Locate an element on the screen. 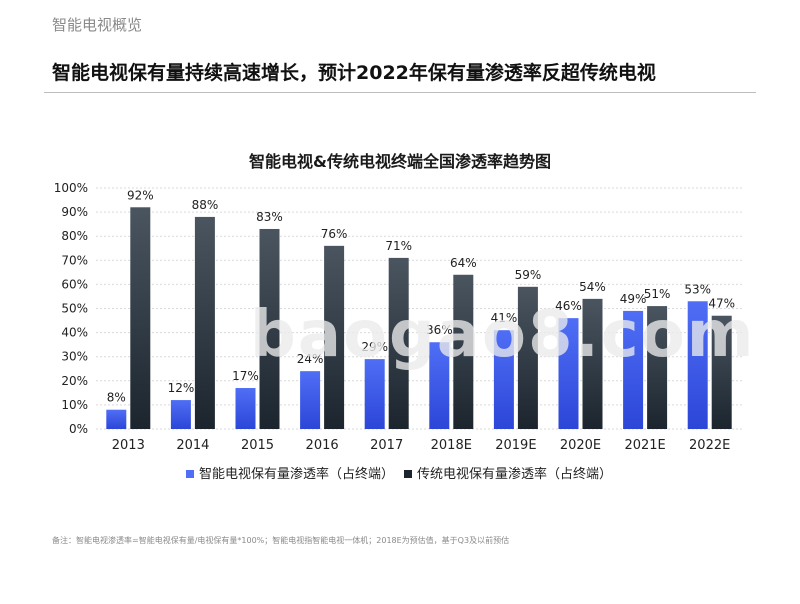  x-tick-label: 2019E is located at coordinates (515, 445).